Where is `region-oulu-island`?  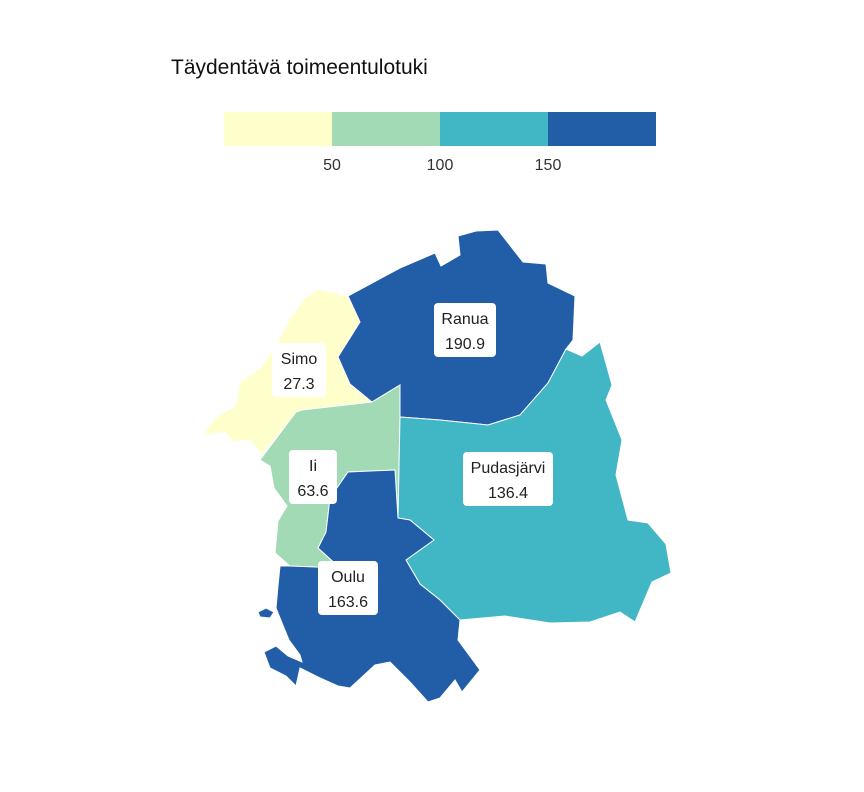
region-oulu-island is located at coordinates (266, 613).